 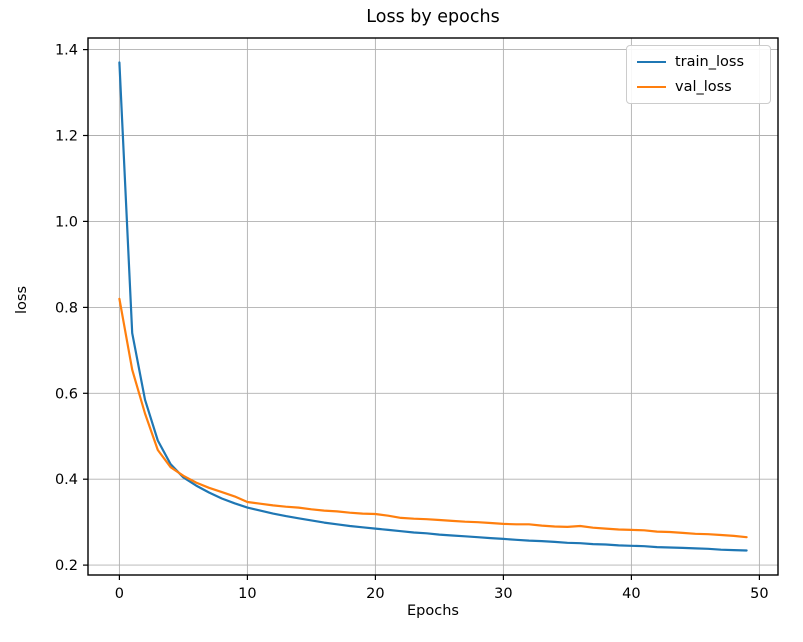 What do you see at coordinates (247, 594) in the screenshot?
I see `x-tick-label: 10` at bounding box center [247, 594].